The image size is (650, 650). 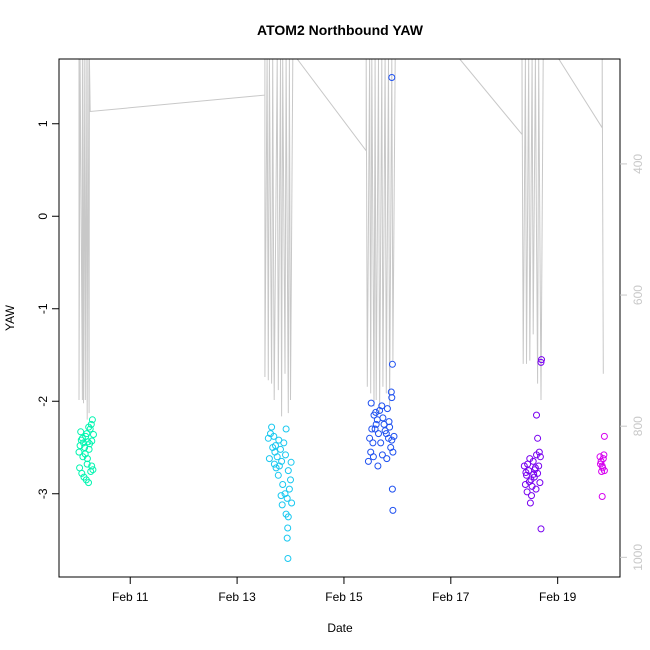 What do you see at coordinates (451, 597) in the screenshot?
I see `x-tick-label: Feb 17` at bounding box center [451, 597].